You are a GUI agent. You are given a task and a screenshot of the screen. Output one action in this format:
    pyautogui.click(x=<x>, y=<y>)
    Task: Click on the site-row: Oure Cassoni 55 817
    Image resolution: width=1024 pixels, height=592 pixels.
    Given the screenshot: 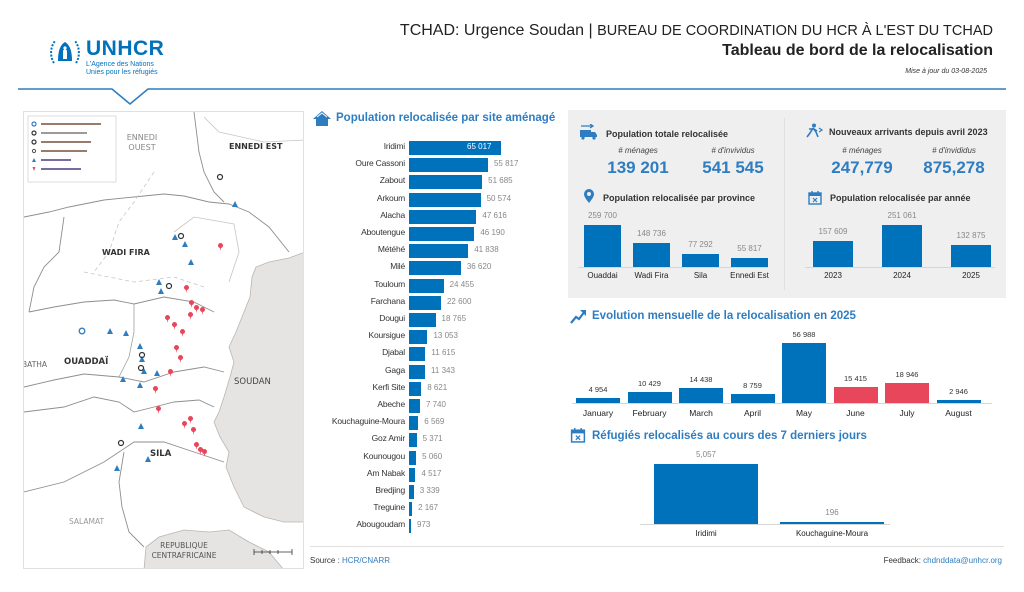 What is the action you would take?
    pyautogui.click(x=435, y=165)
    